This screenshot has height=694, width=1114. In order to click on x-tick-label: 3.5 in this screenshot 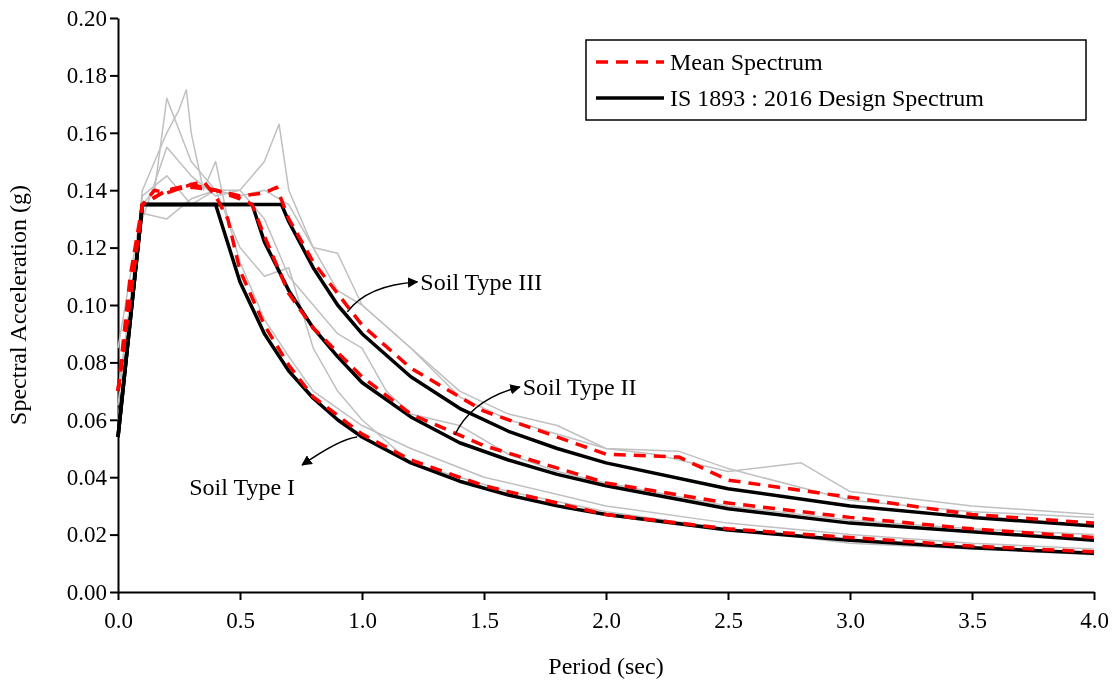, I will do `click(972, 621)`.